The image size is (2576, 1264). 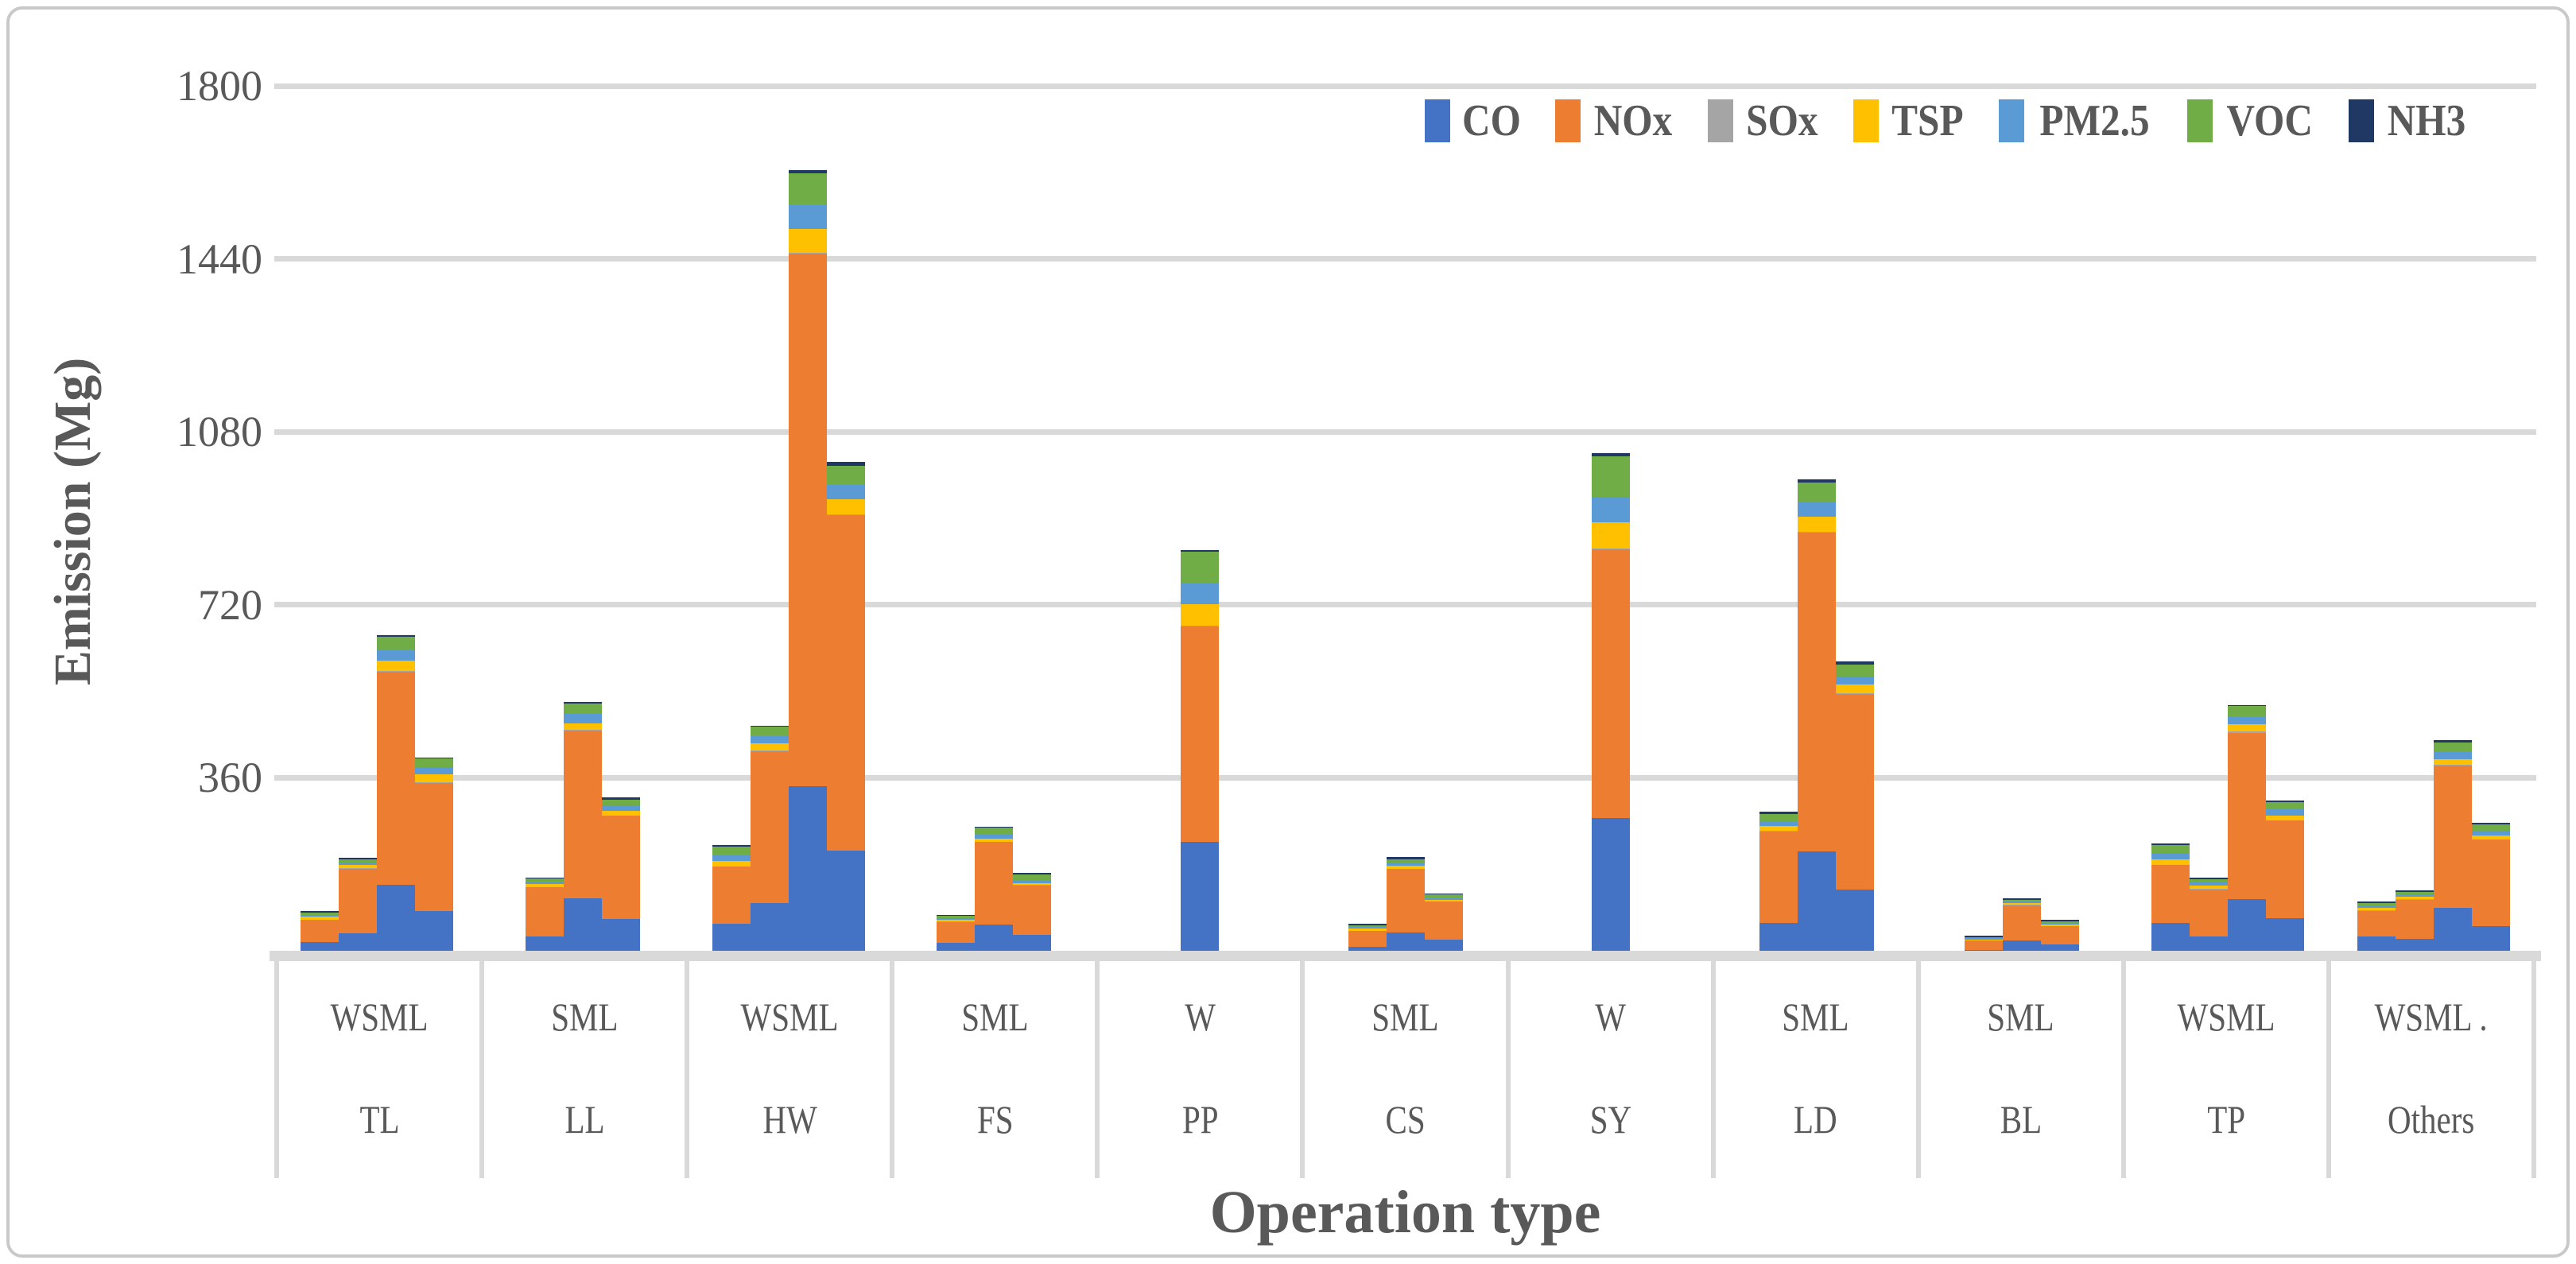 I want to click on category-BL: SML BL, so click(x=2018, y=1064).